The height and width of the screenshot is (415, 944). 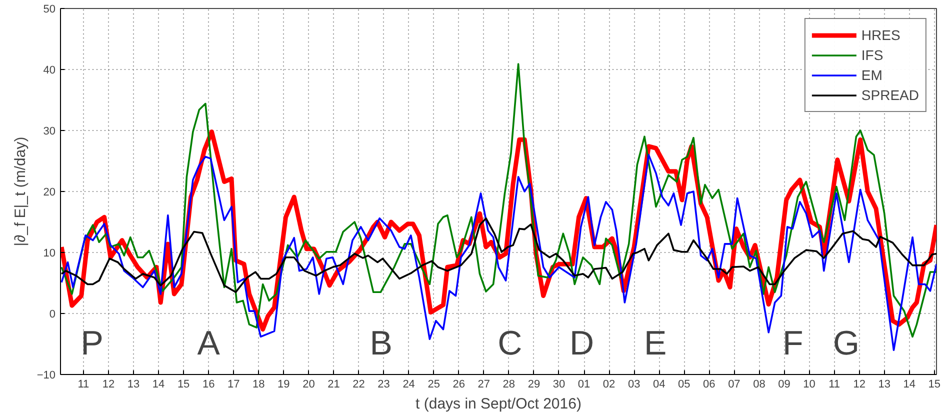 What do you see at coordinates (584, 384) in the screenshot?
I see `x-tick-label: 01` at bounding box center [584, 384].